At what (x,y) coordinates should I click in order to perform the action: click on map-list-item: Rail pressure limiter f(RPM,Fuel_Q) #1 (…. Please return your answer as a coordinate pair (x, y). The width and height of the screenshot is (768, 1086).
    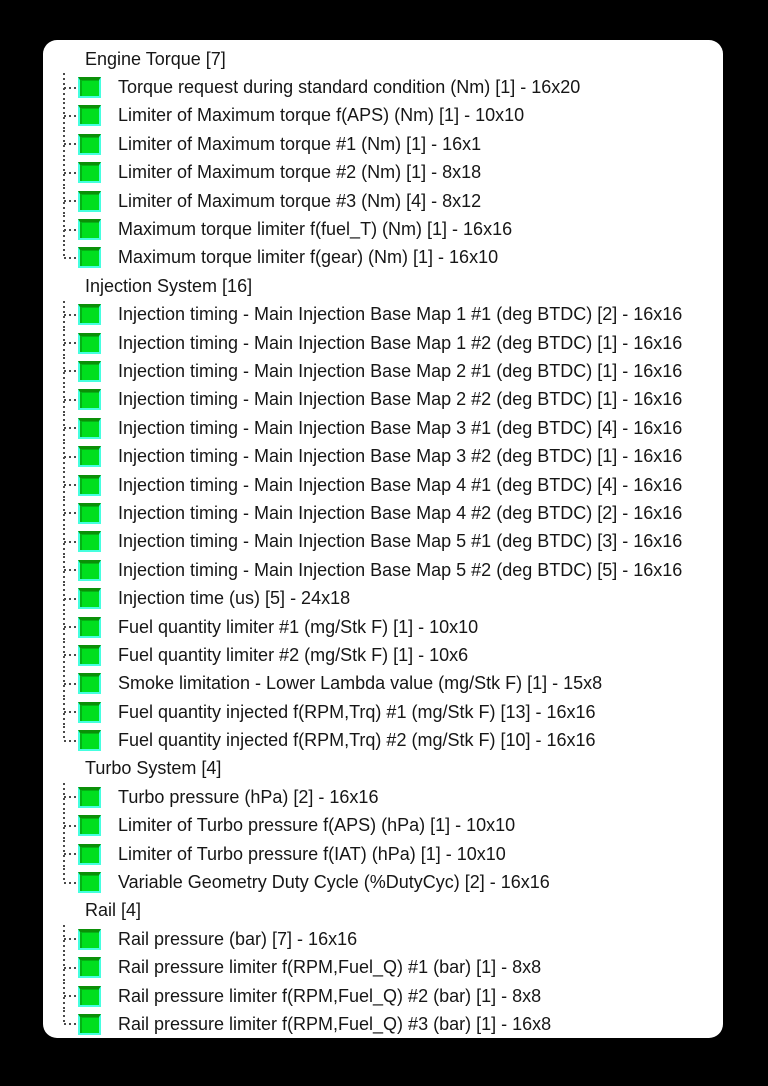
    Looking at the image, I should click on (383, 967).